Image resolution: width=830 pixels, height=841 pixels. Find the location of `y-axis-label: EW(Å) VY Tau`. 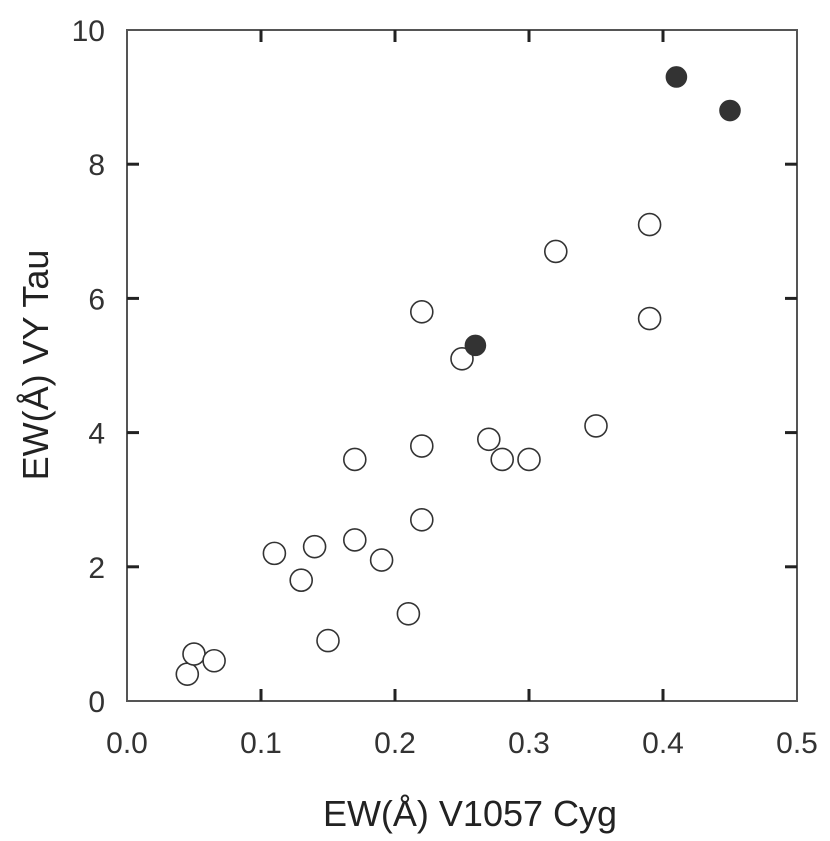

y-axis-label: EW(Å) VY Tau is located at coordinates (35, 365).